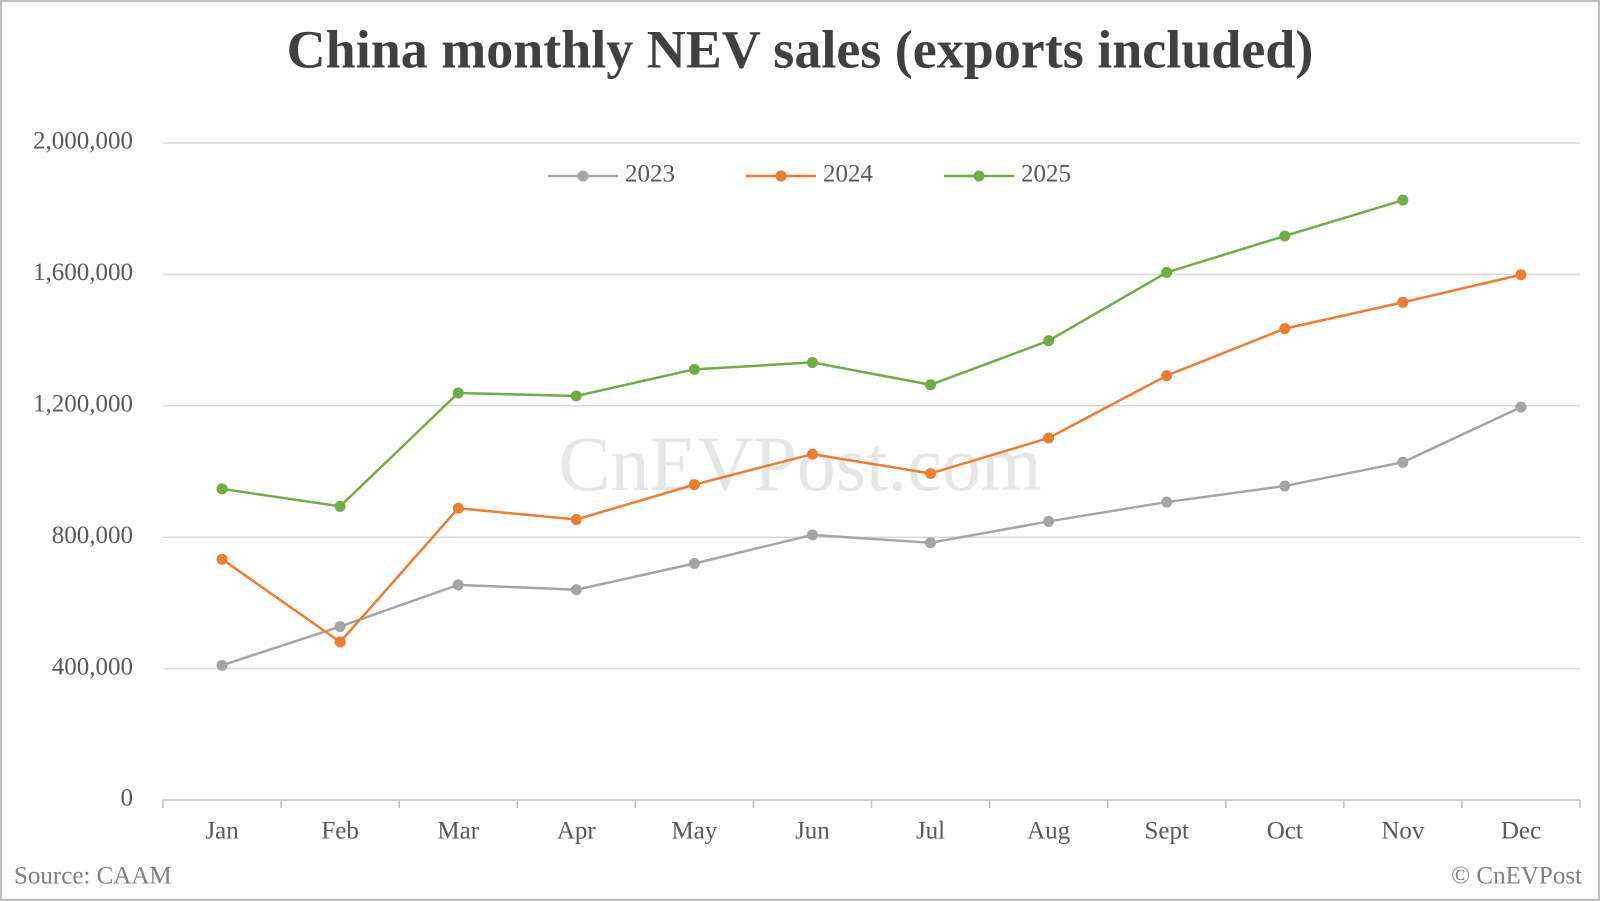 This screenshot has height=901, width=1600. What do you see at coordinates (92, 535) in the screenshot?
I see `y-tick-label: 800,000` at bounding box center [92, 535].